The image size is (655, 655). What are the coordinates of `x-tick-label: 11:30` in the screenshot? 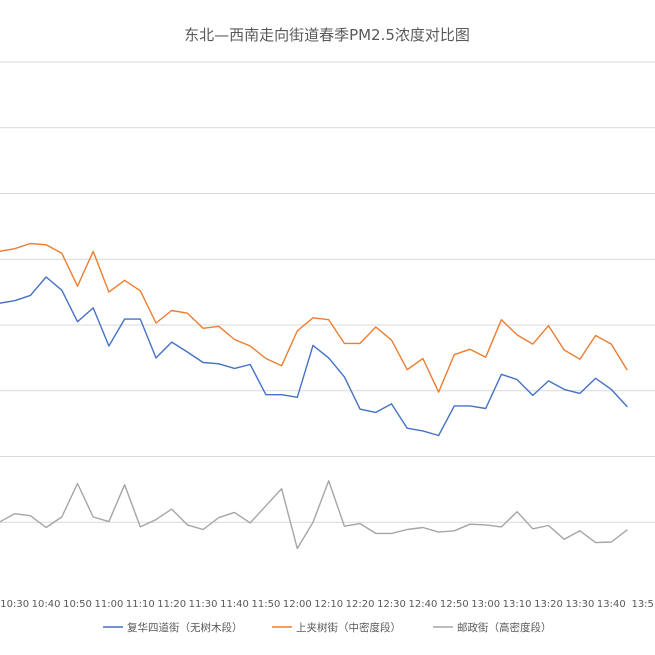 It's located at (203, 604).